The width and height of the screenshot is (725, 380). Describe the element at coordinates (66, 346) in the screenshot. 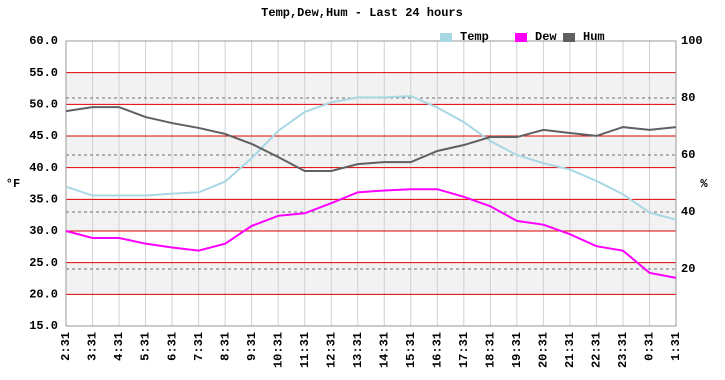

I see `x-tick-label: 2:31` at that location.